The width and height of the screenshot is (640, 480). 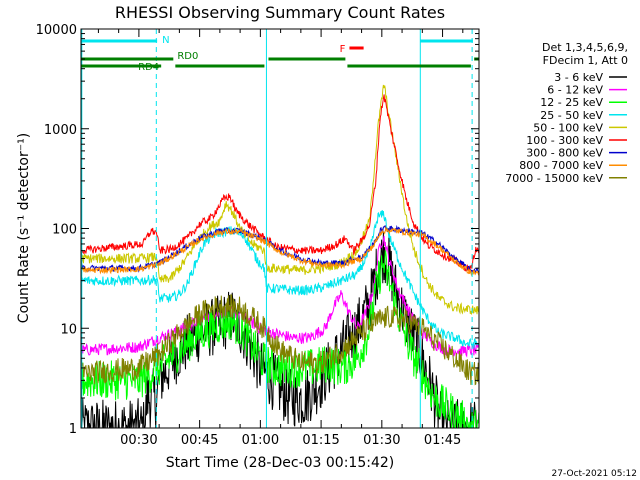 What do you see at coordinates (343, 49) in the screenshot?
I see `flag-f-label: F` at bounding box center [343, 49].